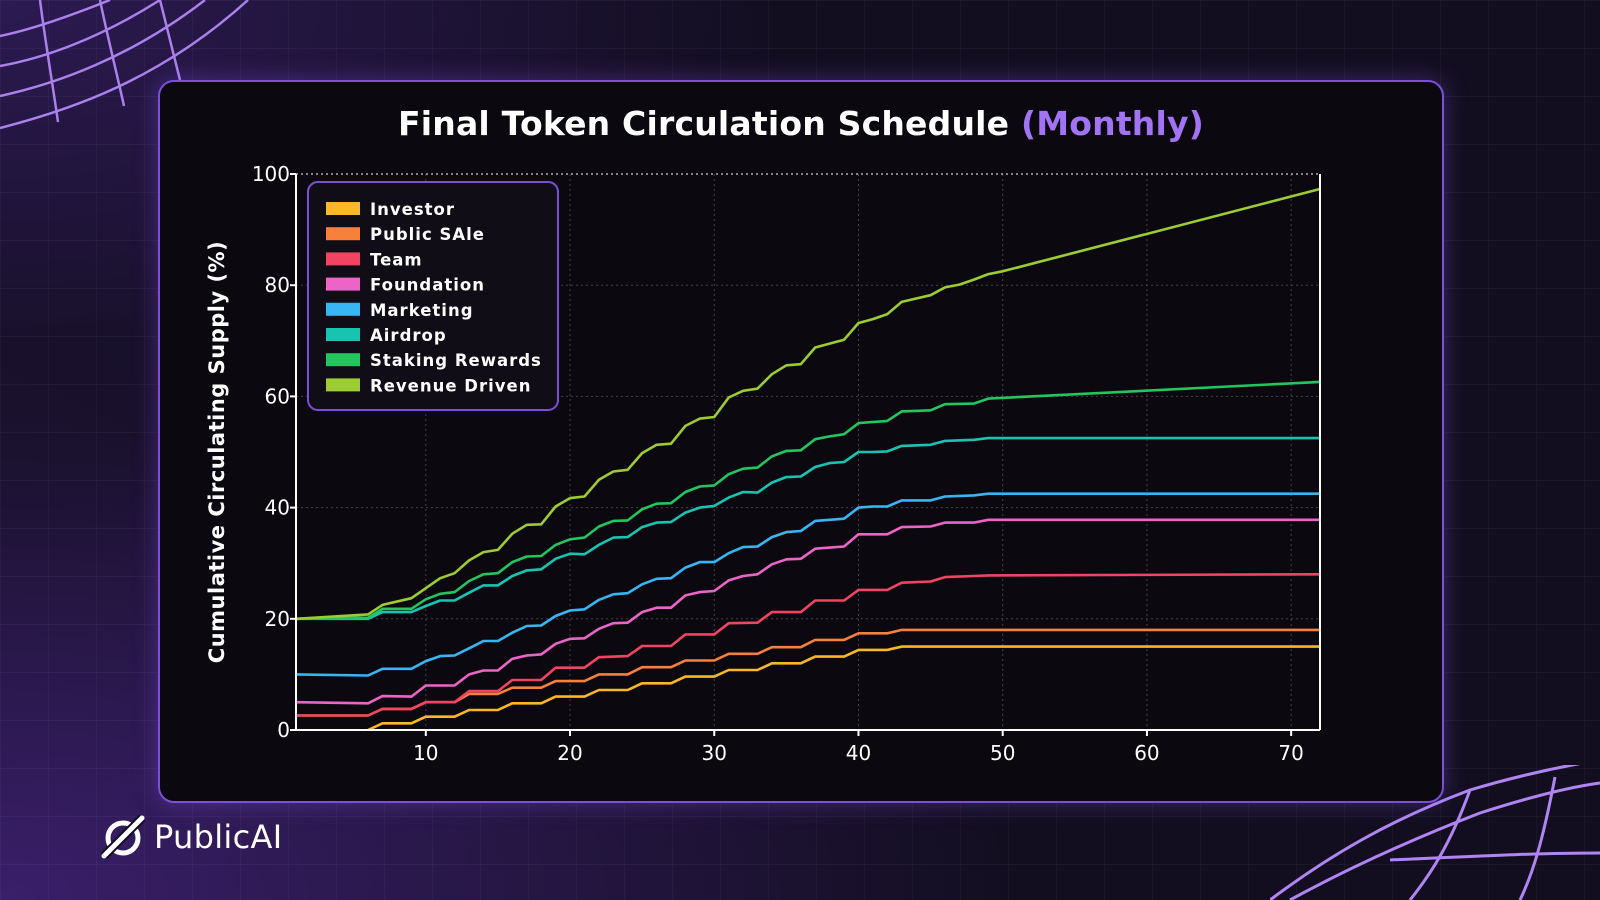  I want to click on series-line-marketing, so click(807, 584).